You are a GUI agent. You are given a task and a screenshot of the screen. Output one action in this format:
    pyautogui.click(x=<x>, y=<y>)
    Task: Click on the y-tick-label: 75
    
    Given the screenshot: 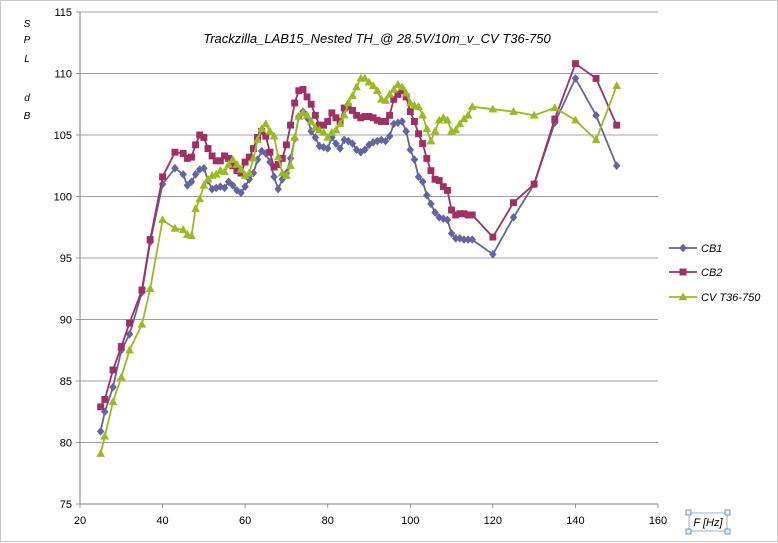 What is the action you would take?
    pyautogui.click(x=66, y=505)
    